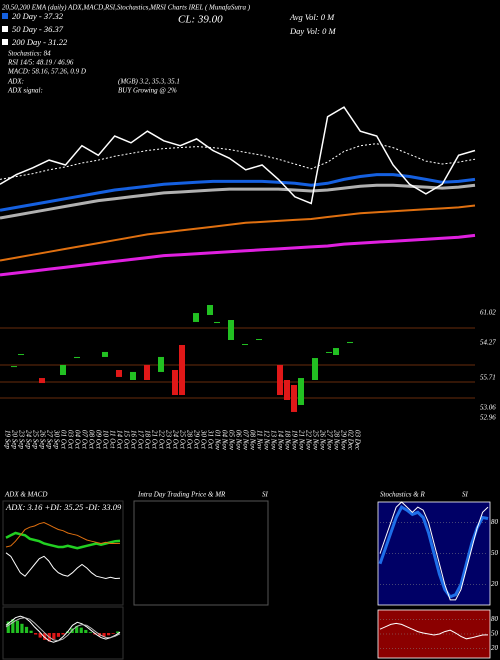  What do you see at coordinates (175, 440) in the screenshot?
I see `x-tick-label: 24 Oct` at bounding box center [175, 440].